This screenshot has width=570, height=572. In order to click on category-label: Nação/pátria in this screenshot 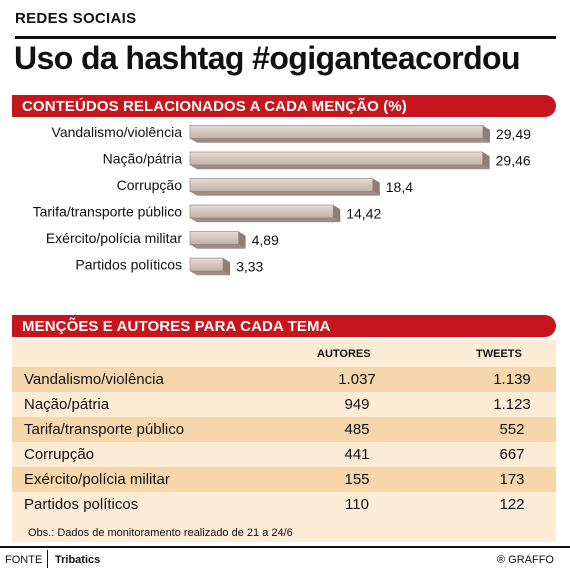, I will do `click(143, 159)`.